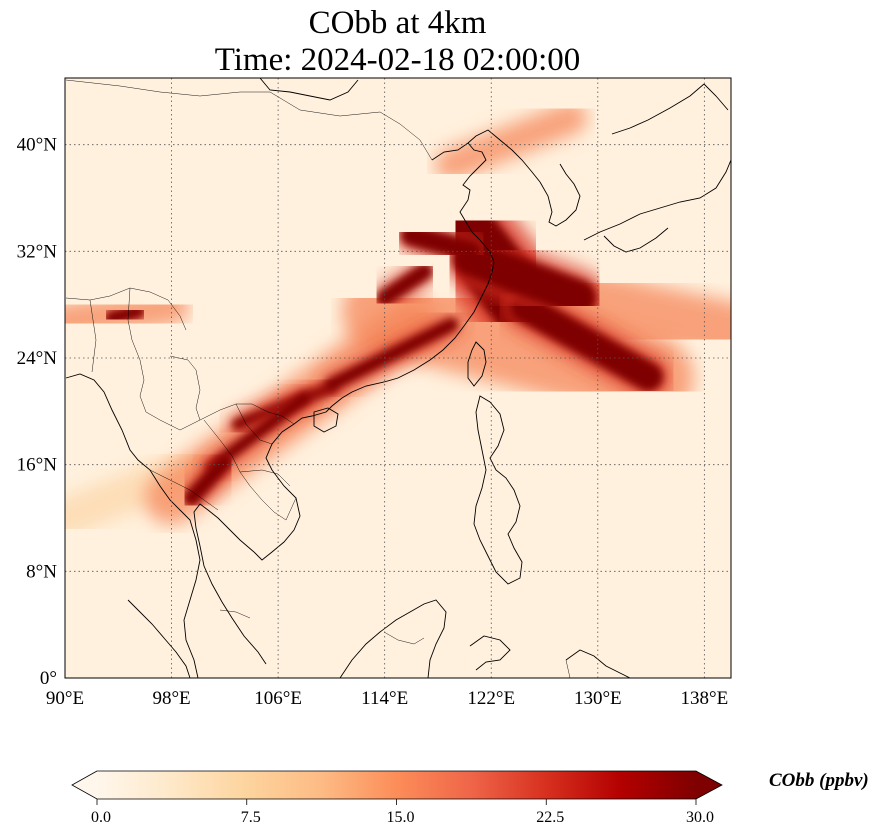  I want to click on lon-tick-label: 130°E, so click(598, 698).